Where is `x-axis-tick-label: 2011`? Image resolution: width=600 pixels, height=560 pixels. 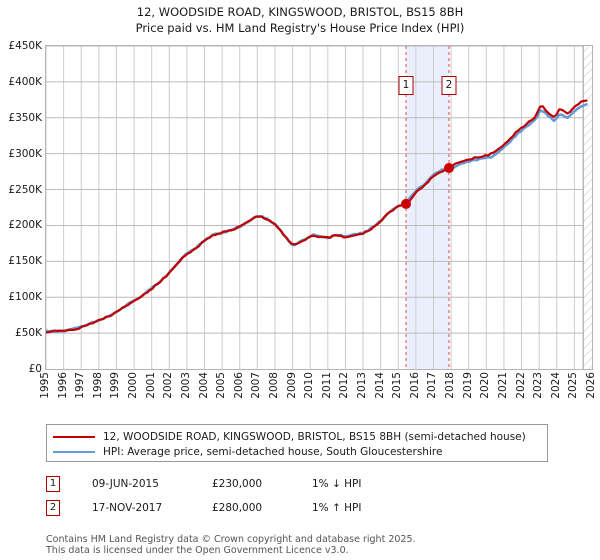
x-axis-tick-label: 2011 is located at coordinates (326, 385).